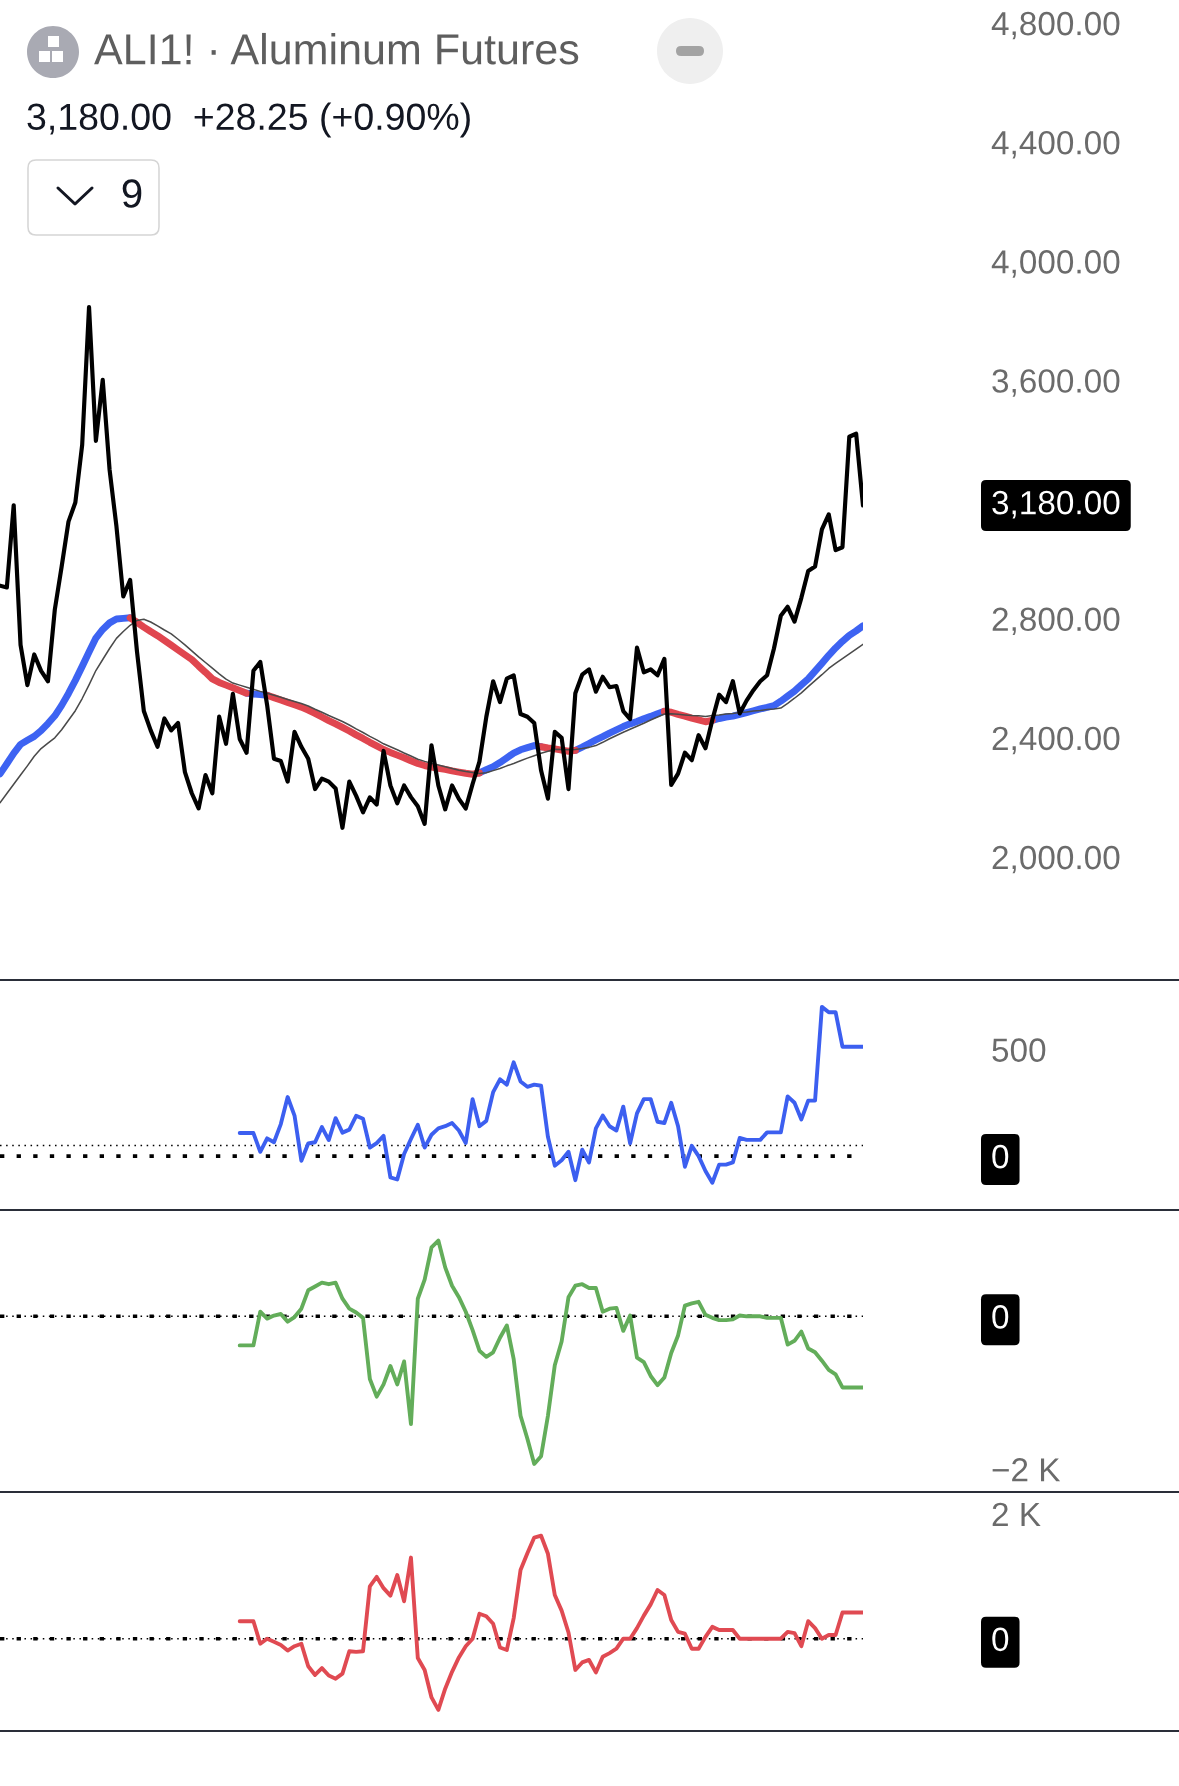  What do you see at coordinates (248, 120) in the screenshot?
I see `text: 3,180.00 +28.25 (+0.90%)` at bounding box center [248, 120].